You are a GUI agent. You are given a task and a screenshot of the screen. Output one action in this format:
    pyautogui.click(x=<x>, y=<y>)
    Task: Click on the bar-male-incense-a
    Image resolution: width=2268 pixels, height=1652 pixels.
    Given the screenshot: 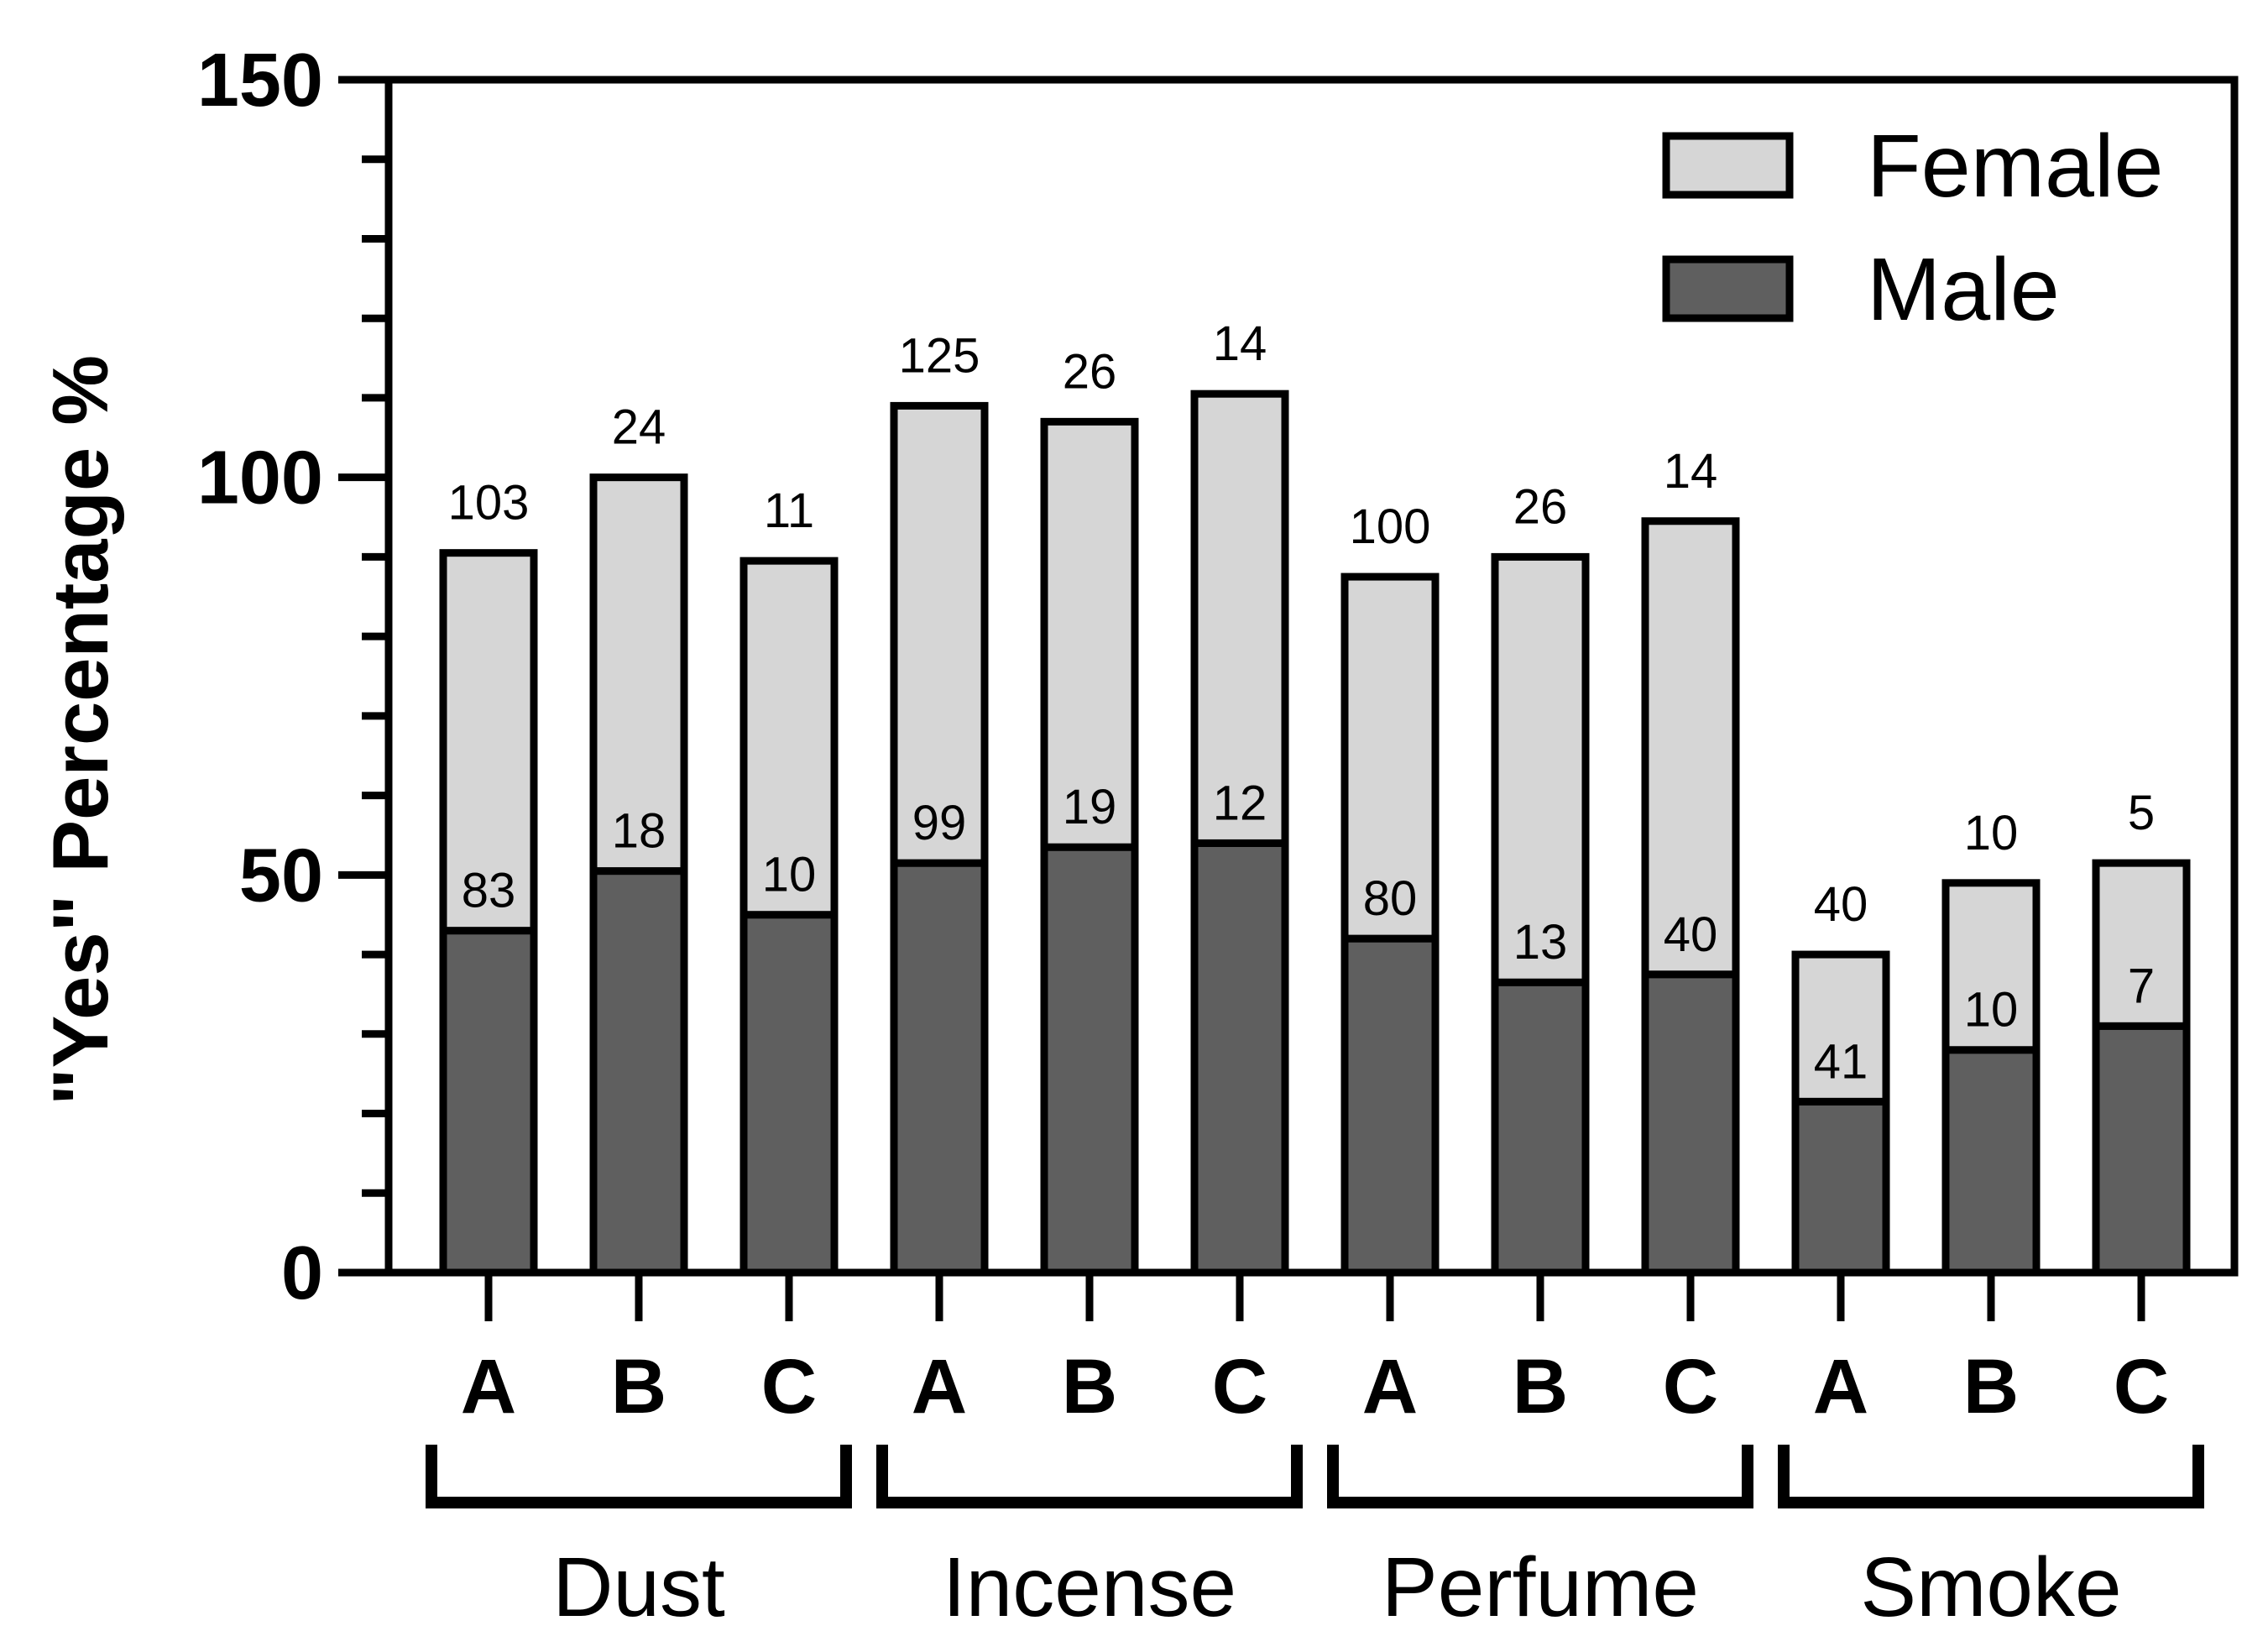 What is the action you would take?
    pyautogui.click(x=939, y=1068)
    